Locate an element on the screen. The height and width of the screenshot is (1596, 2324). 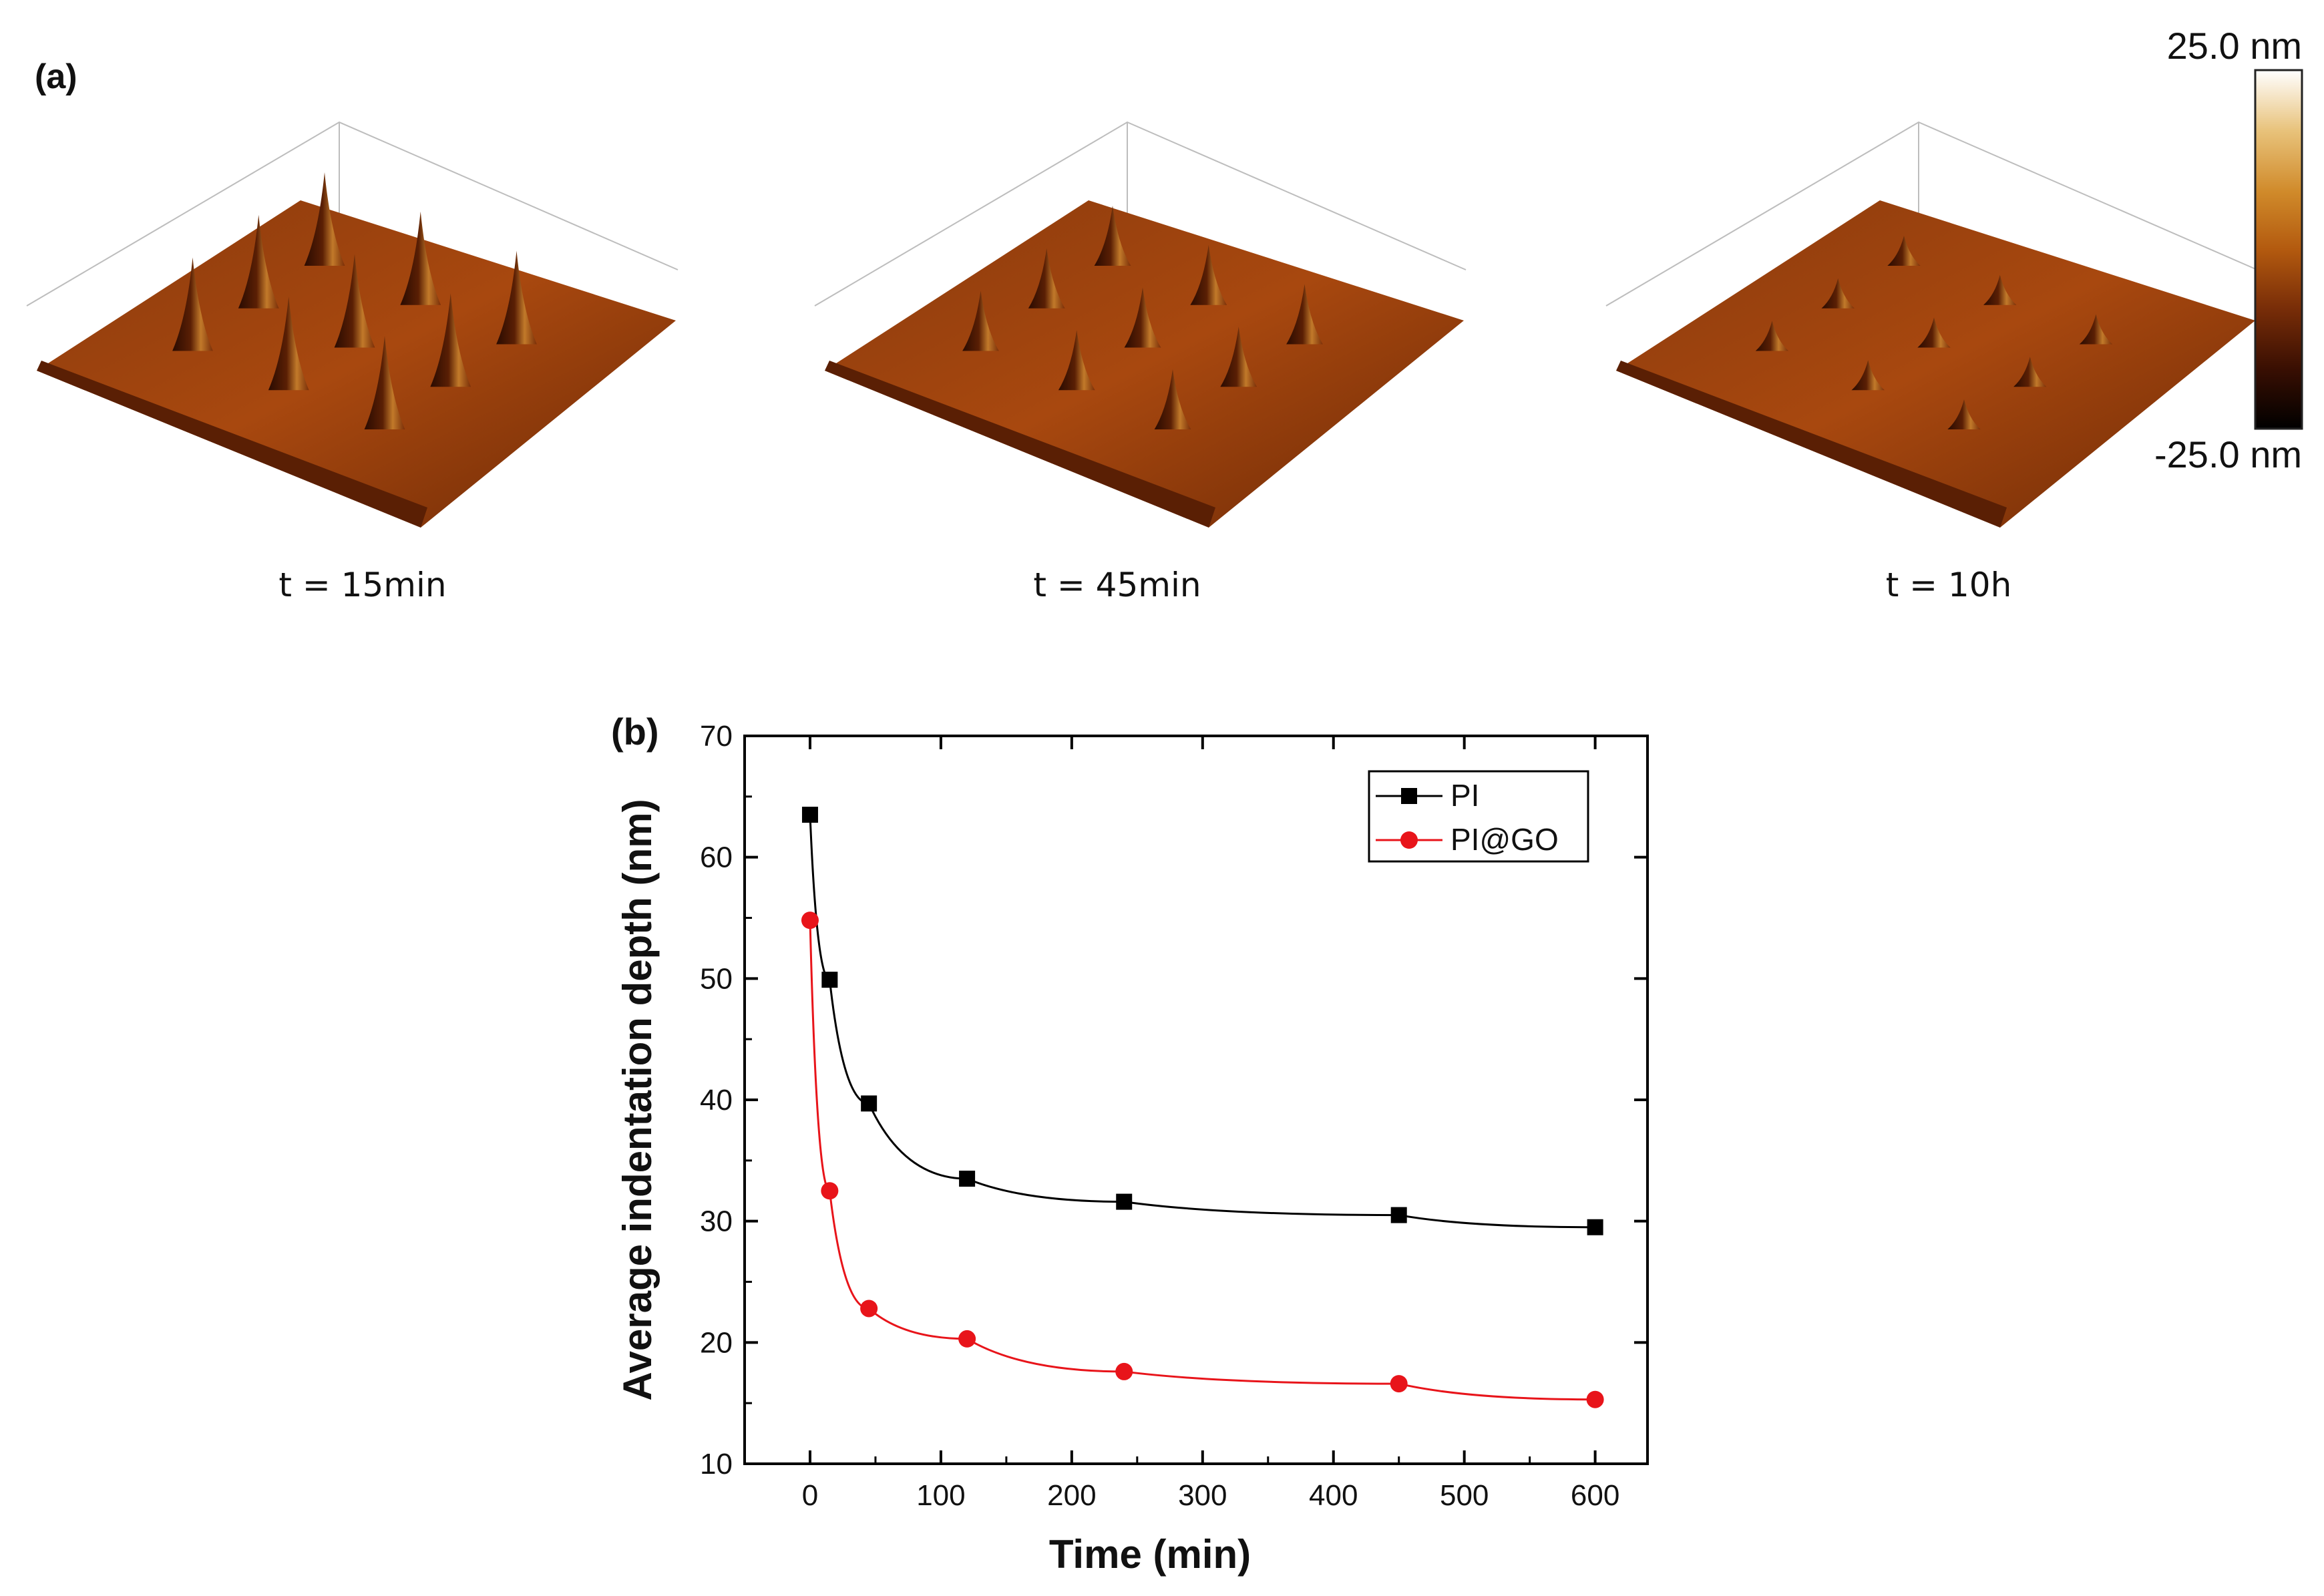
y-tick-label: 30 is located at coordinates (716, 1221).